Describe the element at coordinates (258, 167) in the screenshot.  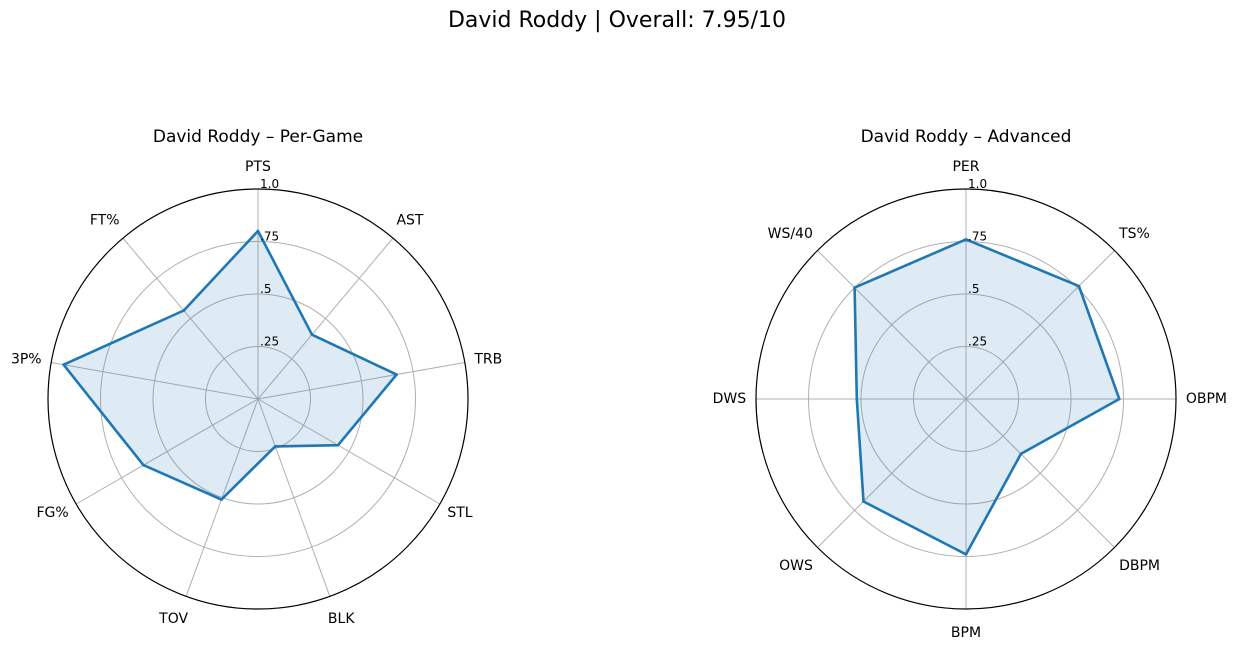
I see `category-label: PTS` at that location.